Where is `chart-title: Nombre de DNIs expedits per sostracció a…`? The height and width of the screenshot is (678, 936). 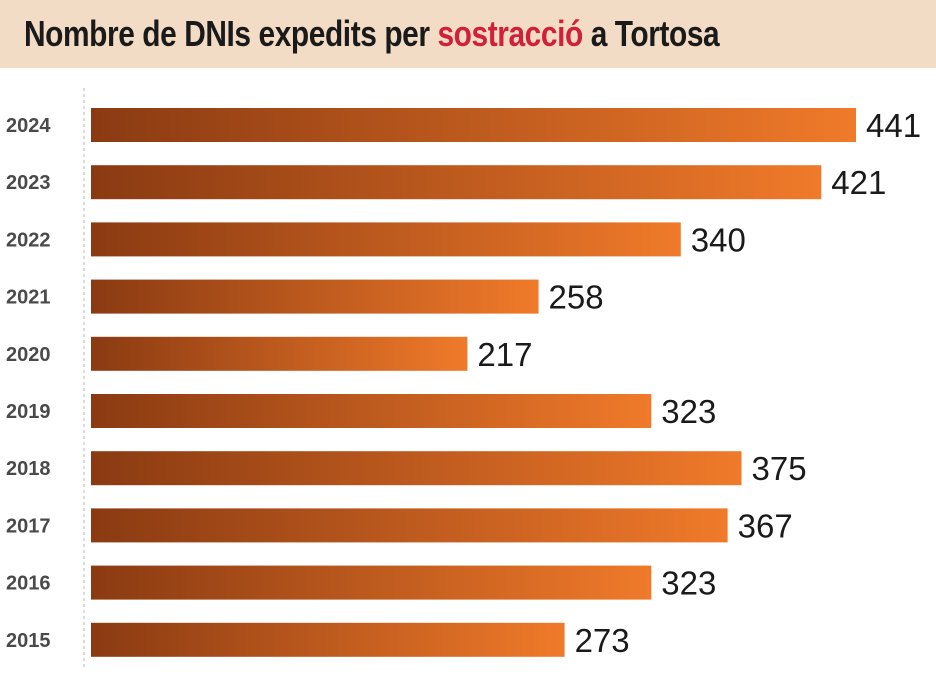 chart-title: Nombre de DNIs expedits per sostracció a… is located at coordinates (397, 34).